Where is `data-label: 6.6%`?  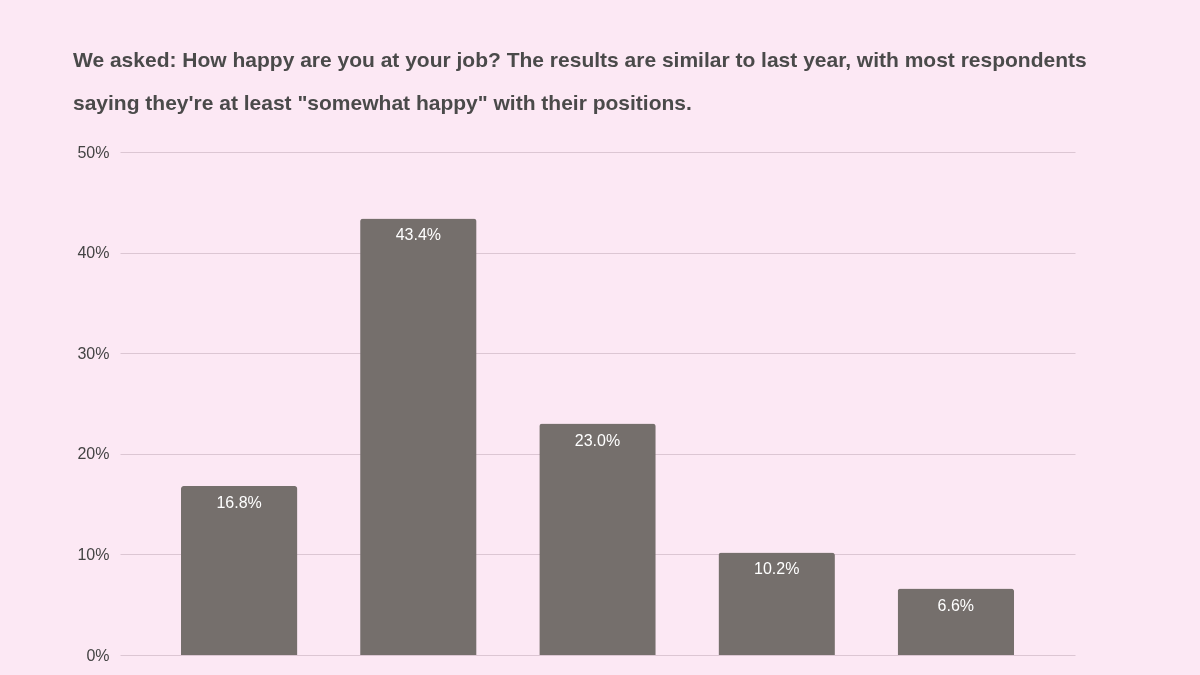 data-label: 6.6% is located at coordinates (956, 605).